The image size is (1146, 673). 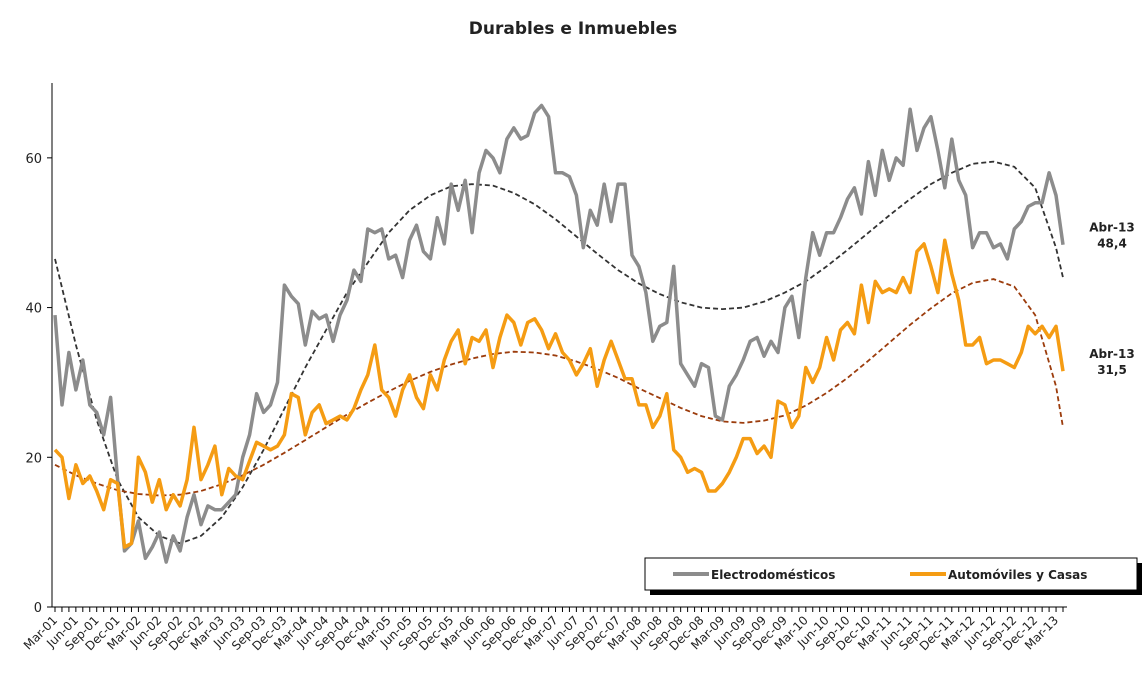 I want to click on annotation: 31,5, so click(x=1112, y=370).